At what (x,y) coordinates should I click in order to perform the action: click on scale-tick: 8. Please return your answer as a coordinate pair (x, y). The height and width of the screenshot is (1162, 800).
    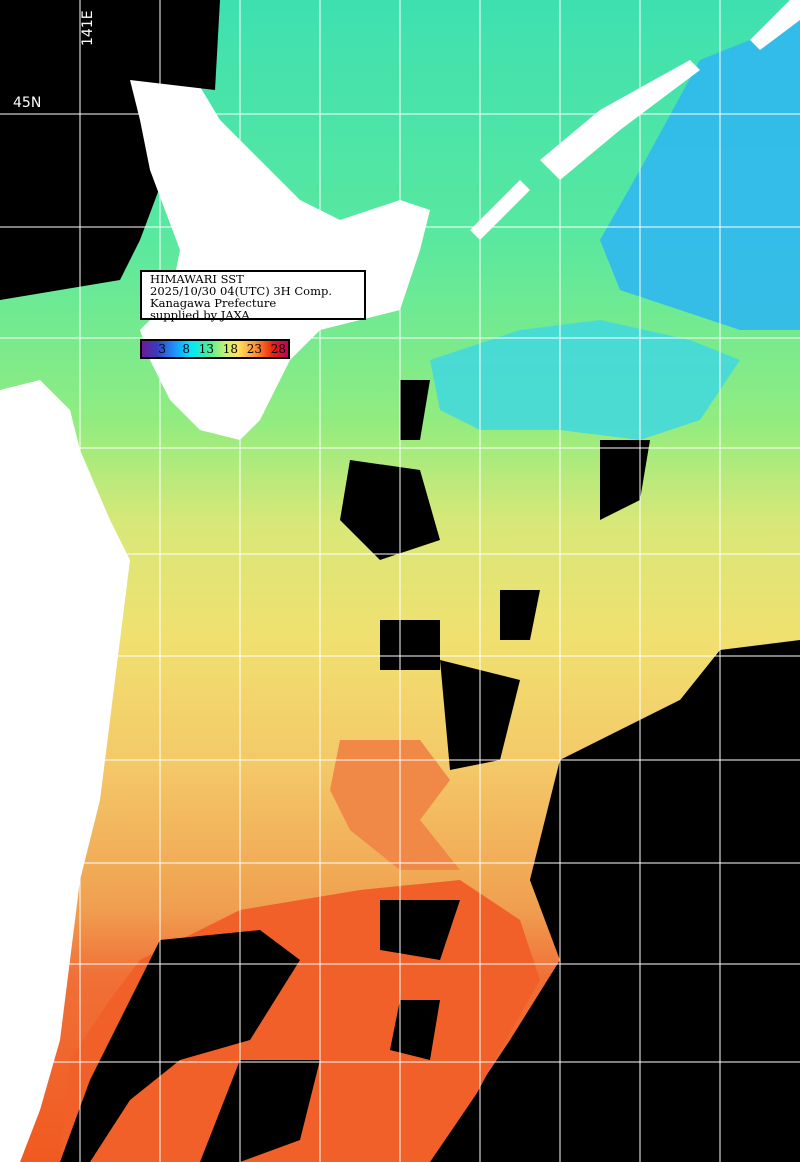
    Looking at the image, I should click on (186, 349).